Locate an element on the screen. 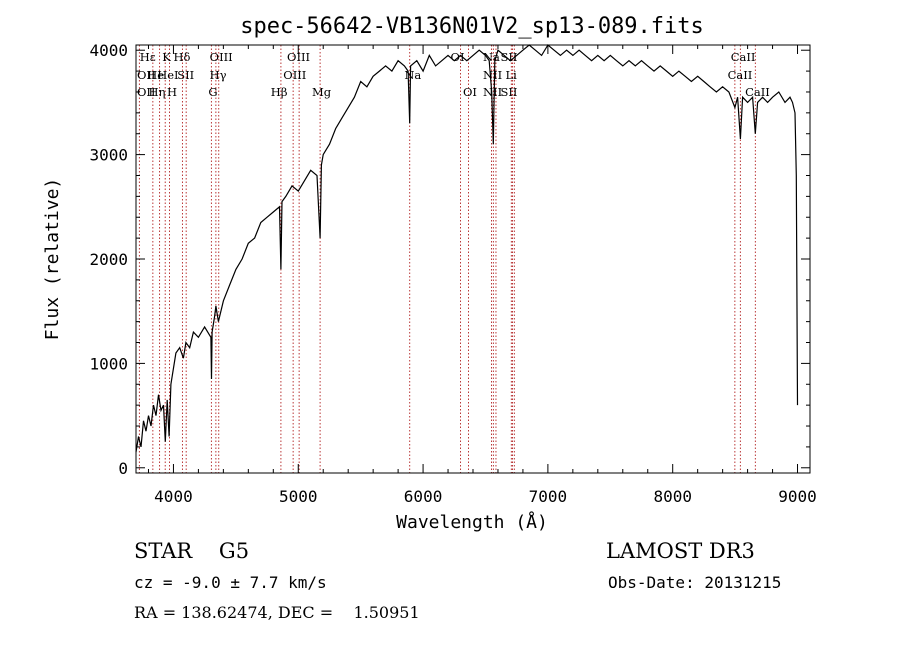  x-axis-label: Wavelength (Å) is located at coordinates (472, 522).